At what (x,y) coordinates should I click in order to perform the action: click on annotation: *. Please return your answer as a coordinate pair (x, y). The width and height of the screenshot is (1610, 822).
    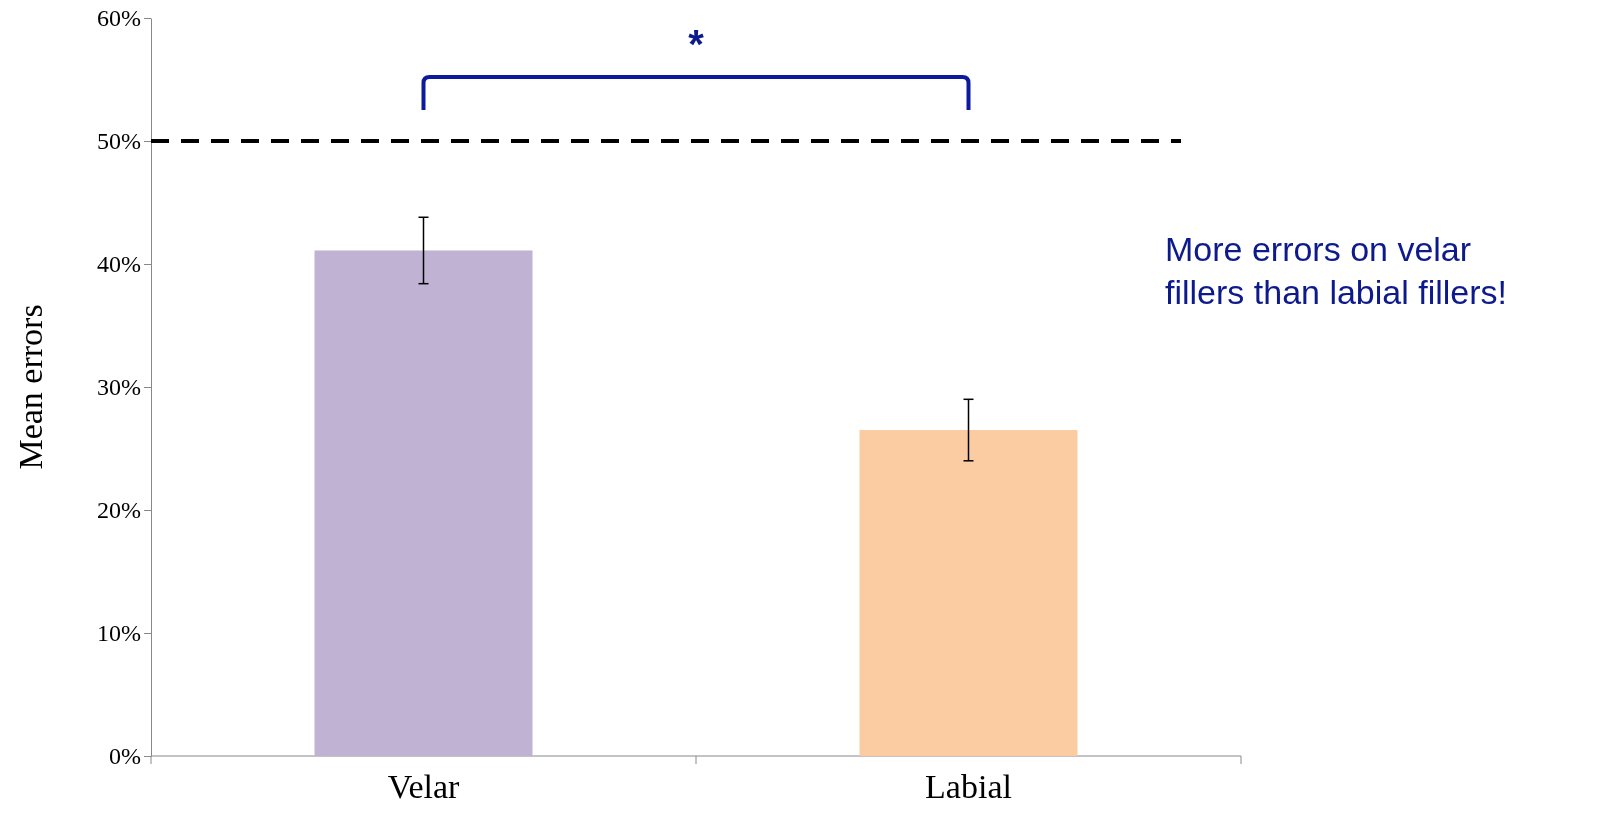
    Looking at the image, I should click on (696, 44).